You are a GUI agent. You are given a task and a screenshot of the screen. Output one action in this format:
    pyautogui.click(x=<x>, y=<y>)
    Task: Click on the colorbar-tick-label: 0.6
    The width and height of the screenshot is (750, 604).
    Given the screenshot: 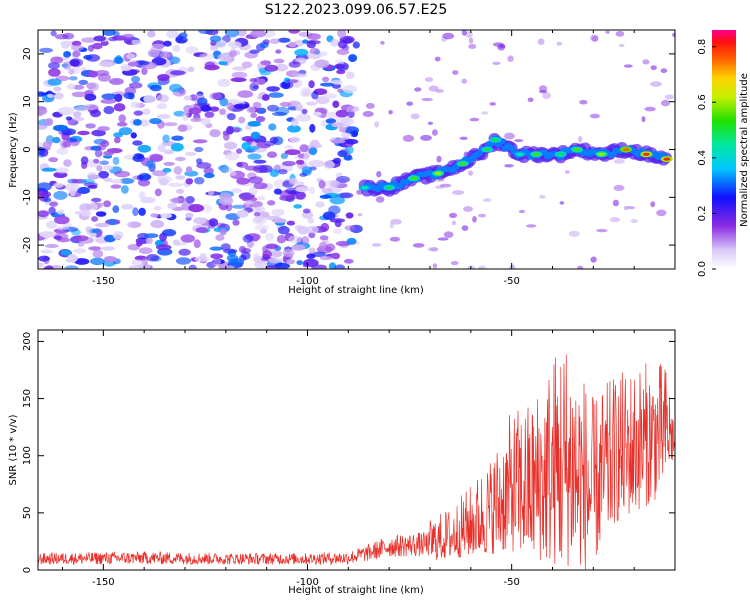 What is the action you would take?
    pyautogui.click(x=702, y=102)
    